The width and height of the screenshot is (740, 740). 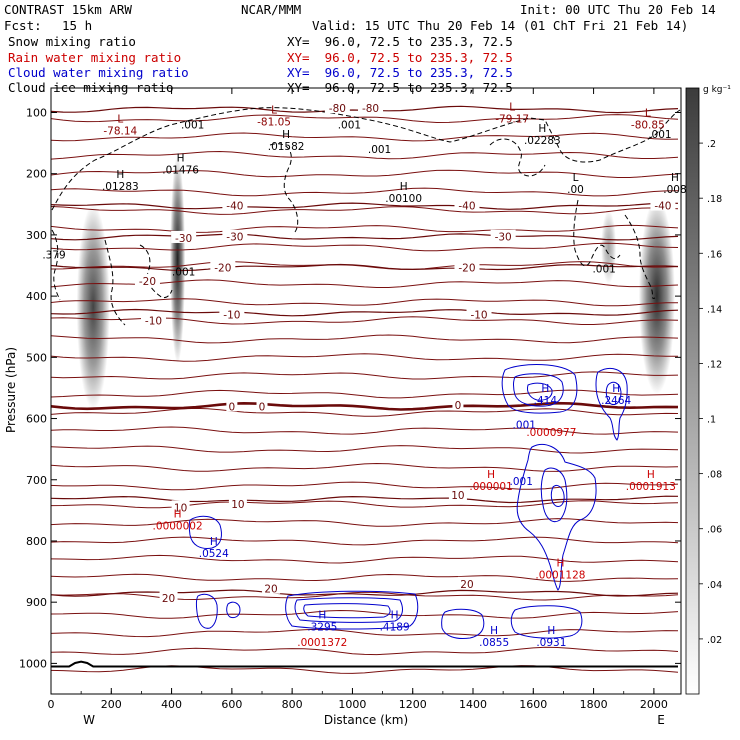 What do you see at coordinates (703, 391) in the screenshot?
I see `colorbar: .02 .04 .06 .08 .1 .12 .14 .16 .18 .2` at bounding box center [703, 391].